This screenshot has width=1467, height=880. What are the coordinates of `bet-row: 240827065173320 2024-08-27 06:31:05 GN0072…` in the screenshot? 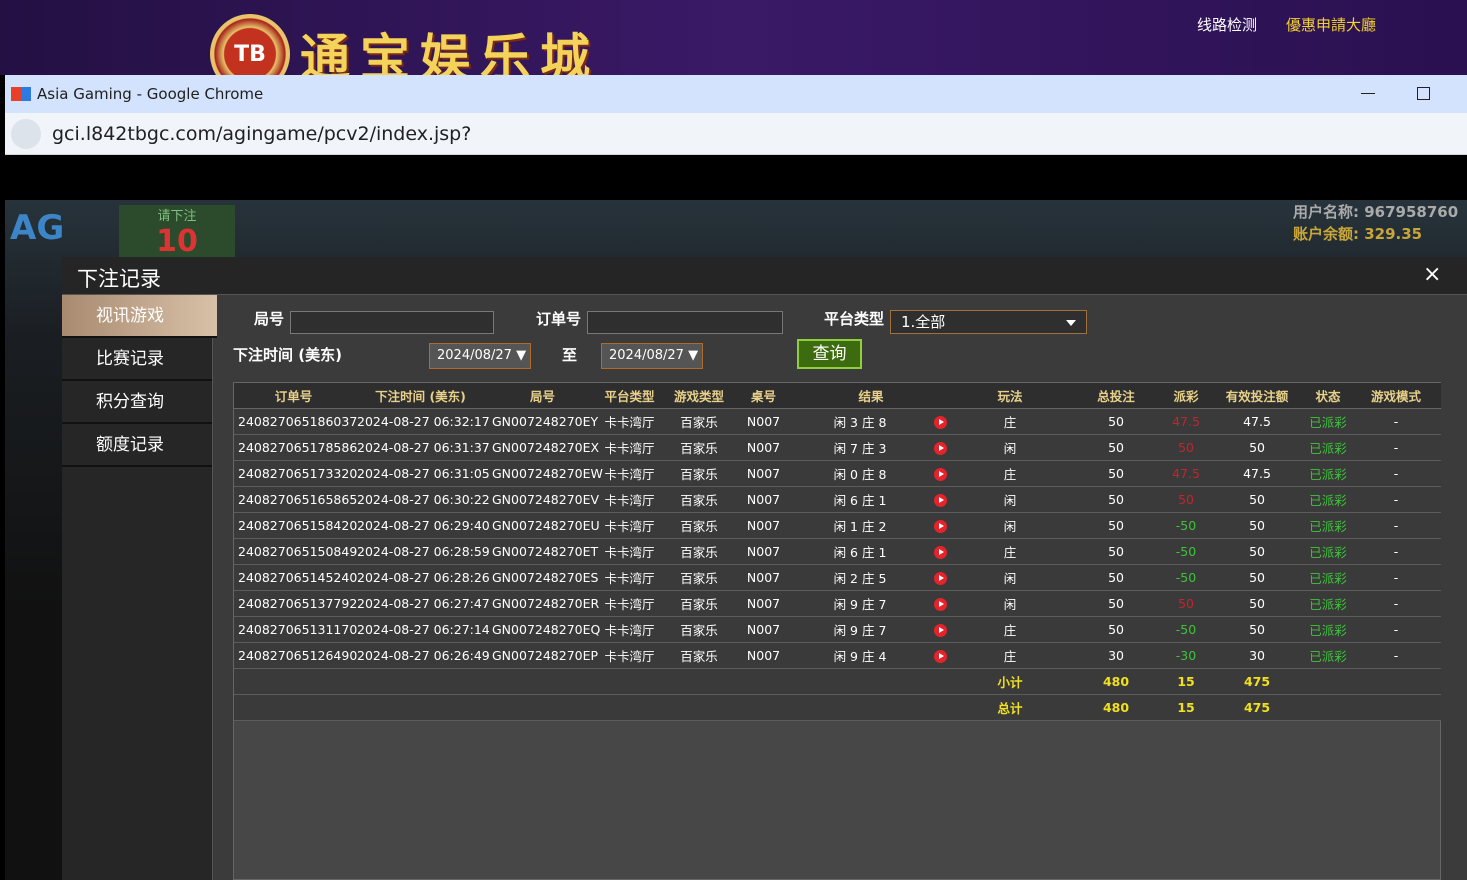 It's located at (838, 473).